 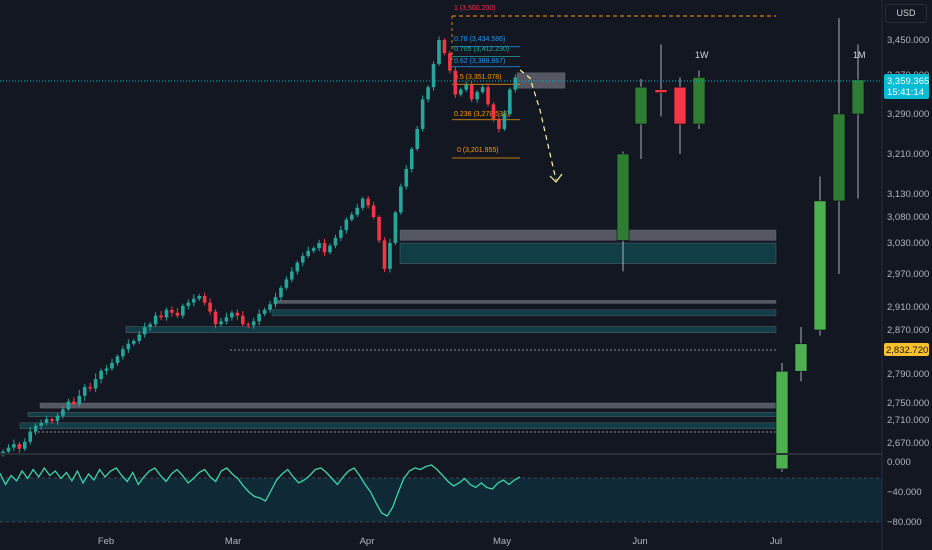 I want to click on price-tick-label: 2,750.000, so click(x=908, y=403).